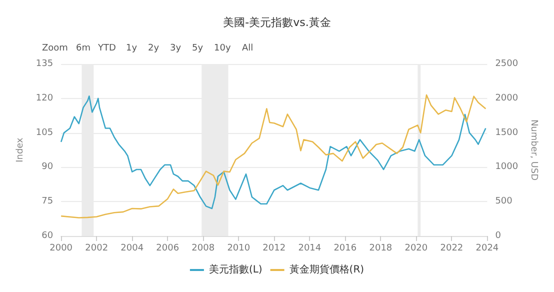  Describe the element at coordinates (274, 249) in the screenshot. I see `x-tick-label: 2012` at that location.